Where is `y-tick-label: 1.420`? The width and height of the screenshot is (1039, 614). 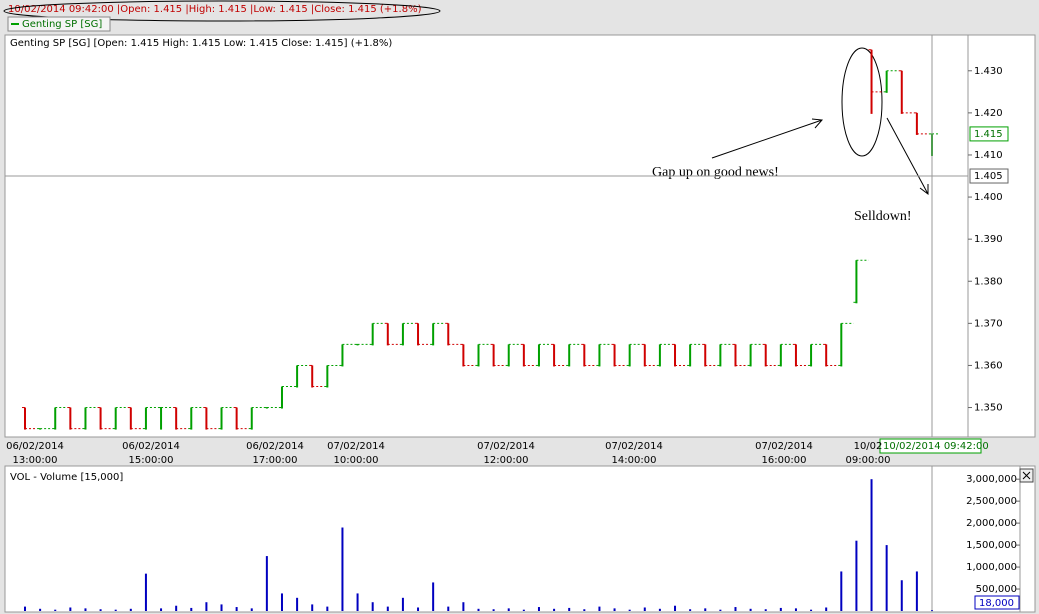
y-tick-label: 1.420 is located at coordinates (988, 113).